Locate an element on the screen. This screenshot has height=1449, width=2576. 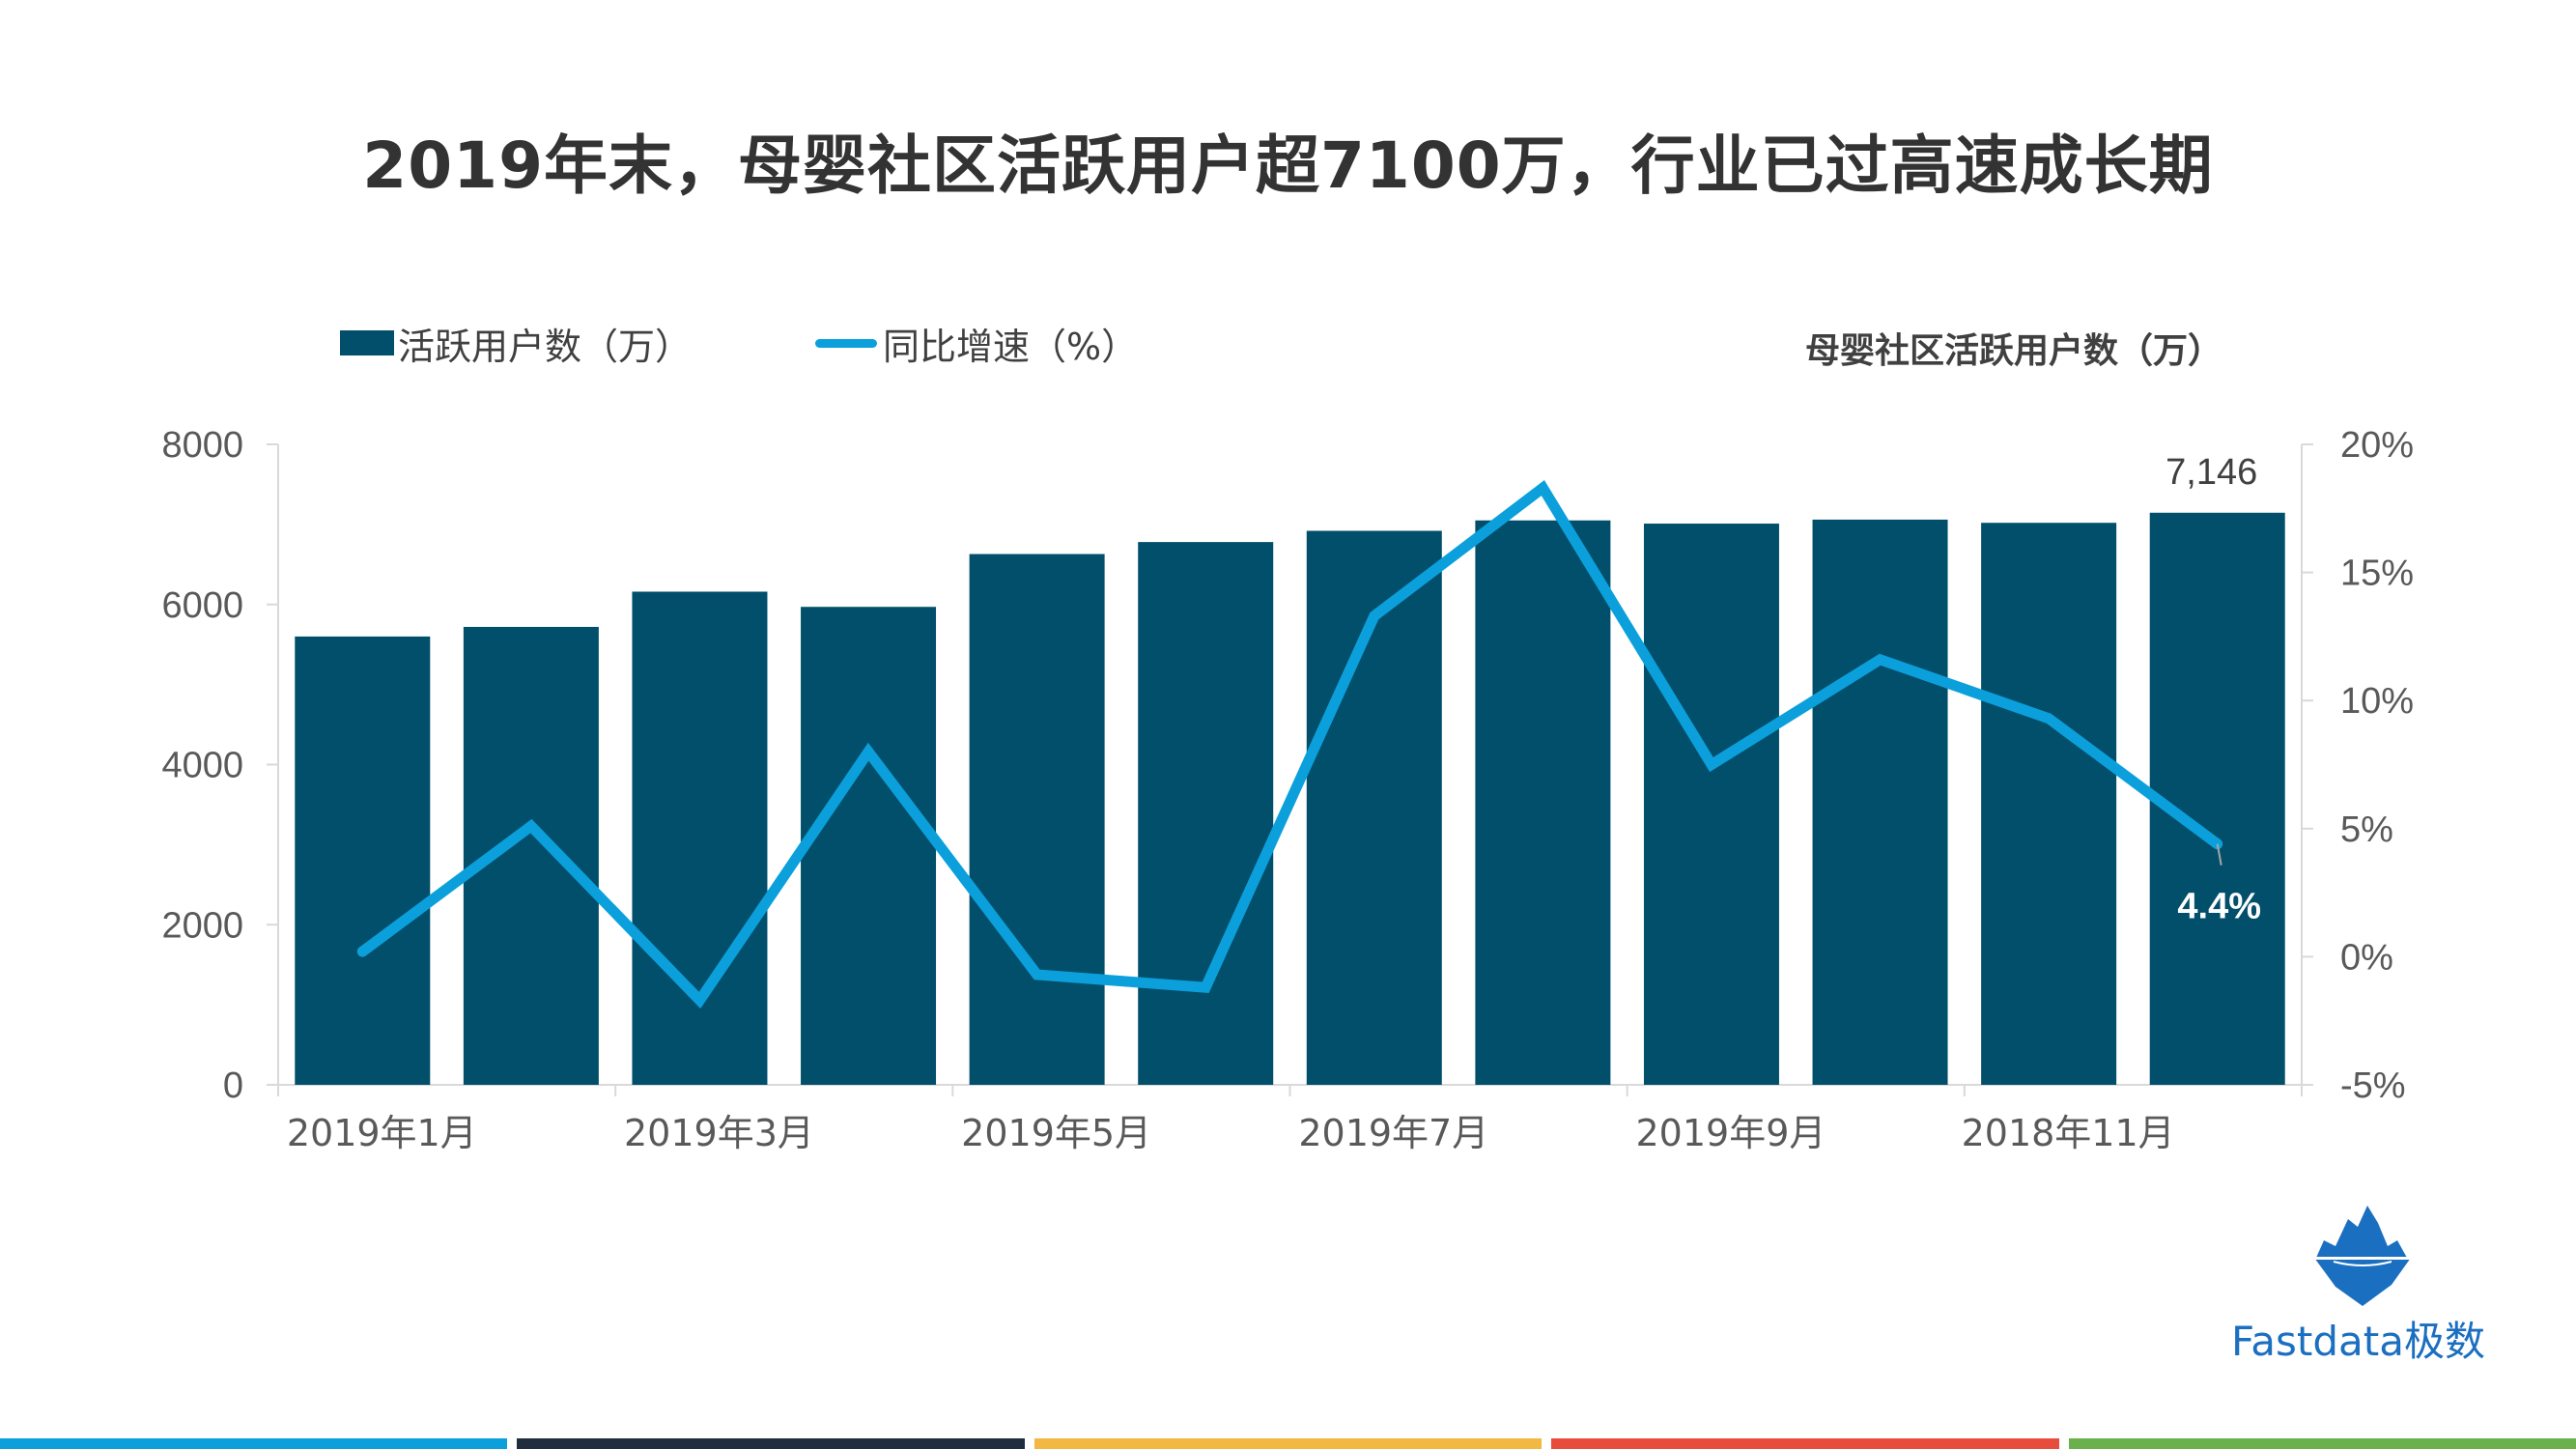
legend-bar-label: 活跃用户数（万） is located at coordinates (545, 346).